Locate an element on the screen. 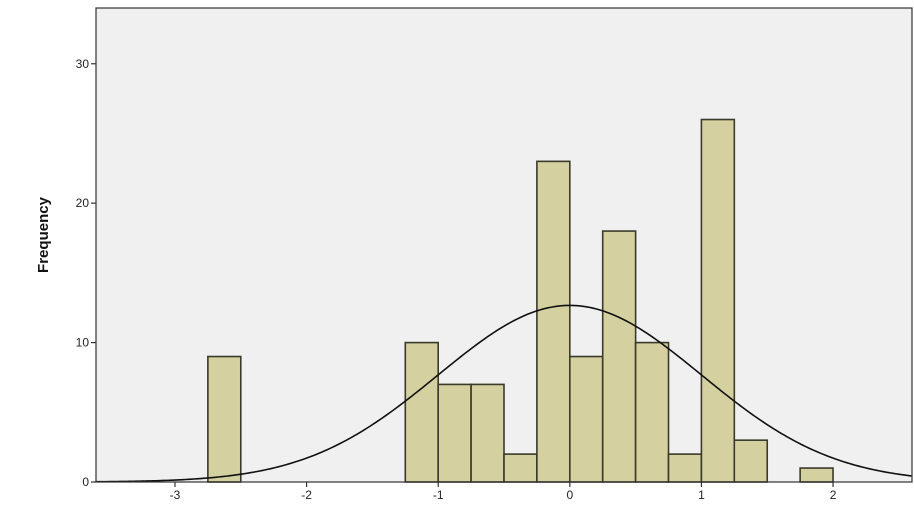  x-tick-label: 2 is located at coordinates (833, 495).